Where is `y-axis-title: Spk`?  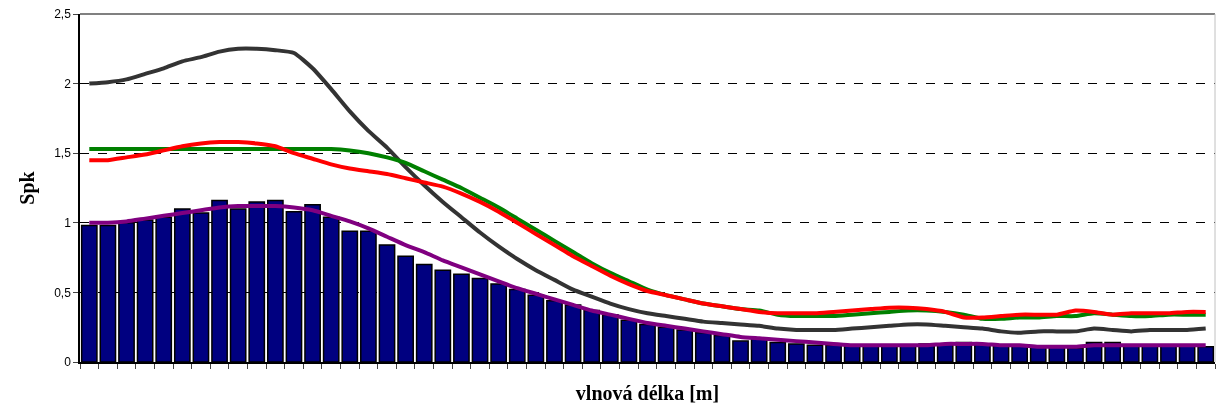
y-axis-title: Spk is located at coordinates (28, 187).